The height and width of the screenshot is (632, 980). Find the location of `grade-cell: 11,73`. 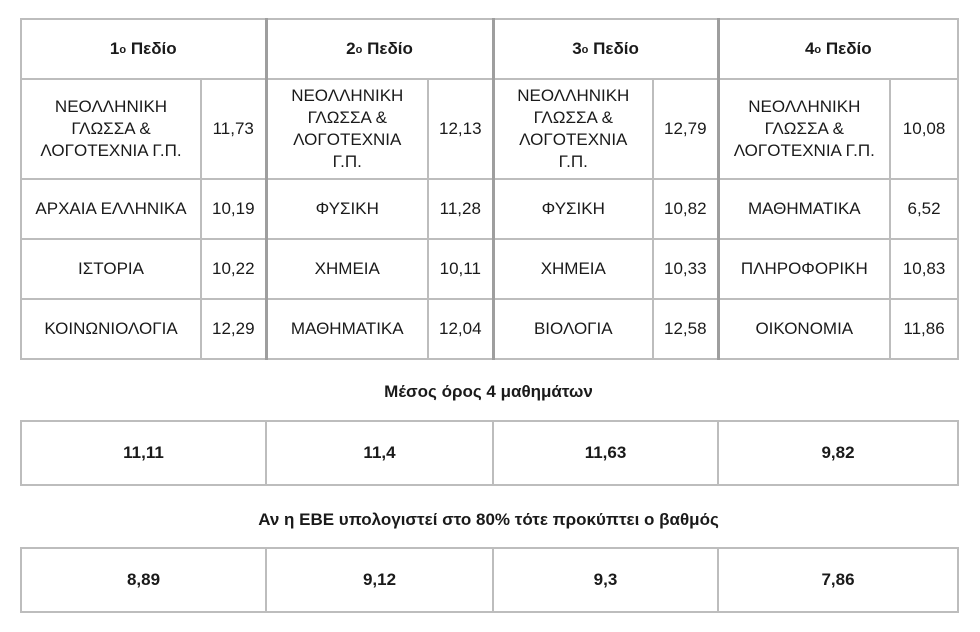

grade-cell: 11,73 is located at coordinates (233, 129).